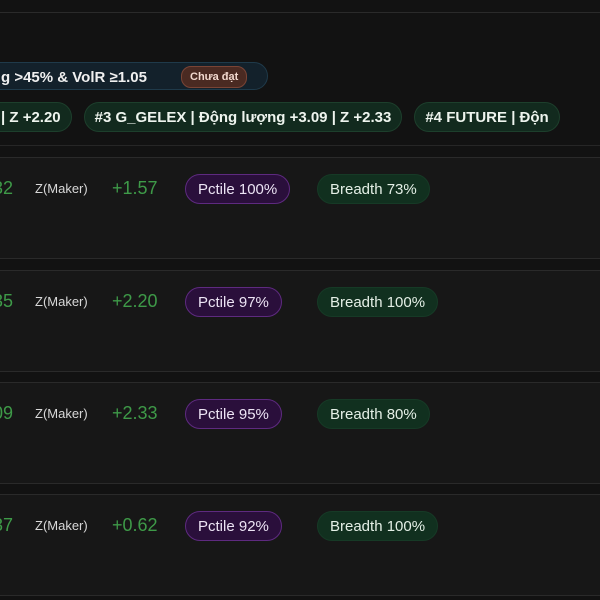 The width and height of the screenshot is (600, 600). What do you see at coordinates (233, 526) in the screenshot?
I see `pctile-pill: Pctile 92%` at bounding box center [233, 526].